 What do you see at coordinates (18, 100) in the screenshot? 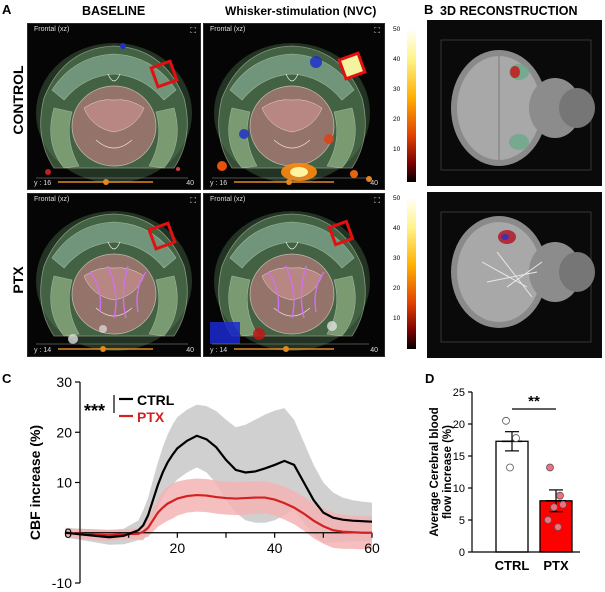
I see `row-label-control: CONTROL` at bounding box center [18, 100].